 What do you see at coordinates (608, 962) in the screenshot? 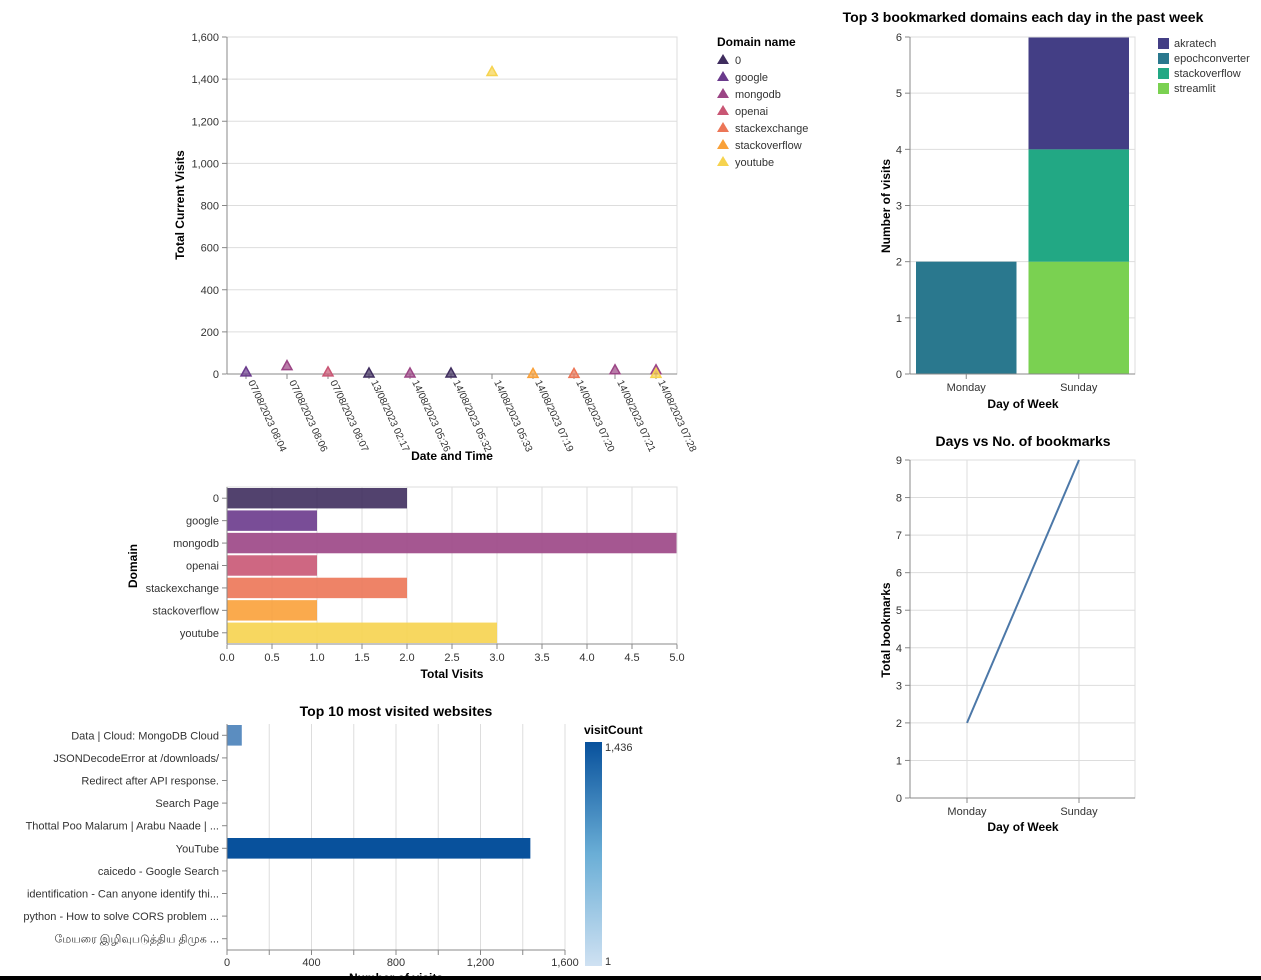
I see `legend-min-label: 1` at bounding box center [608, 962].